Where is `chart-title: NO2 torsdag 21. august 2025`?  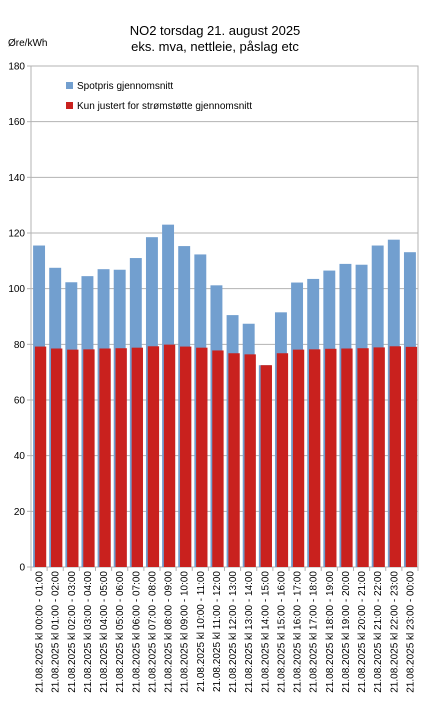 chart-title: NO2 torsdag 21. august 2025 is located at coordinates (215, 30).